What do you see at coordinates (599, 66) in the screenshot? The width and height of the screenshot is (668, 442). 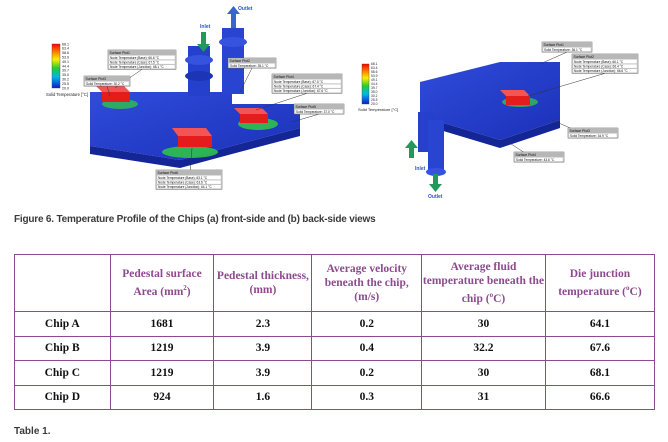 I see `callout-row: Node Temperature (Case): 66.4 °C` at bounding box center [599, 66].